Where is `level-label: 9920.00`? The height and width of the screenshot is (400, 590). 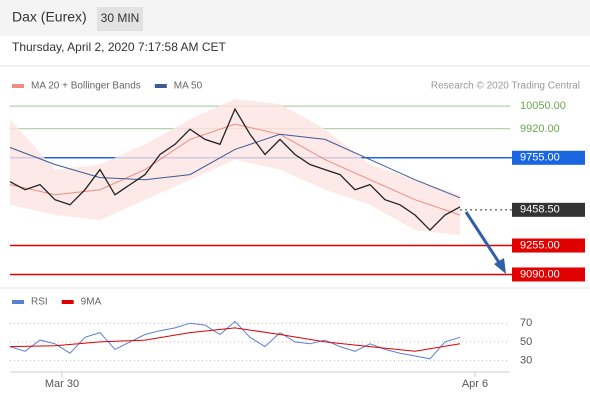
level-label: 9920.00 is located at coordinates (540, 129).